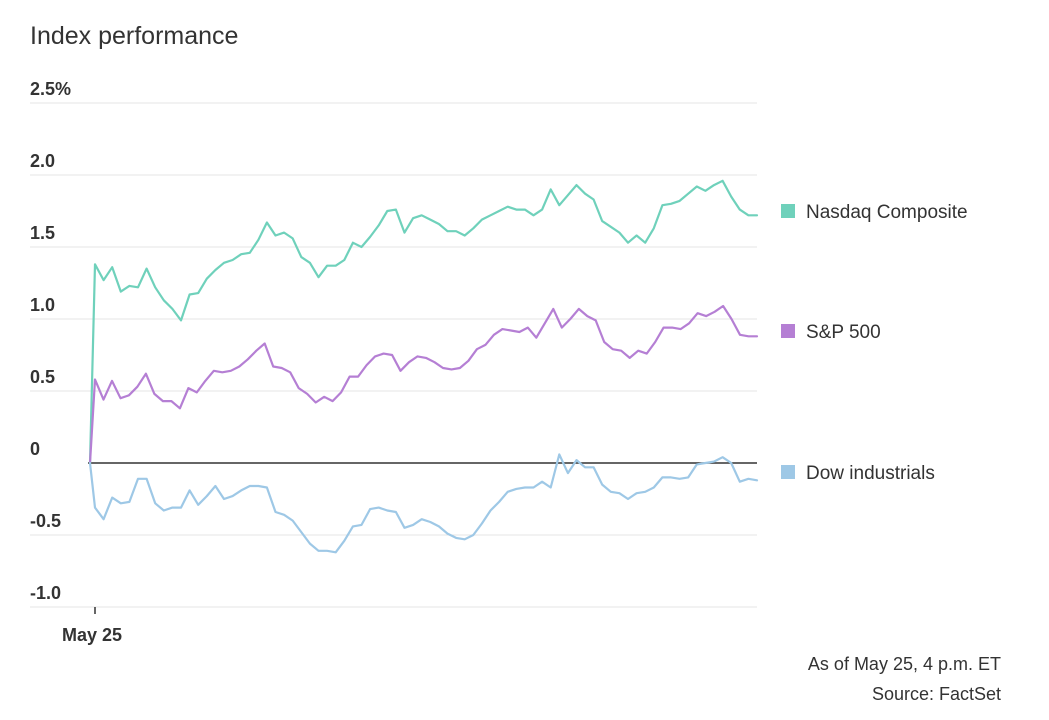  What do you see at coordinates (42, 161) in the screenshot?
I see `y-tick-label: 2.0` at bounding box center [42, 161].